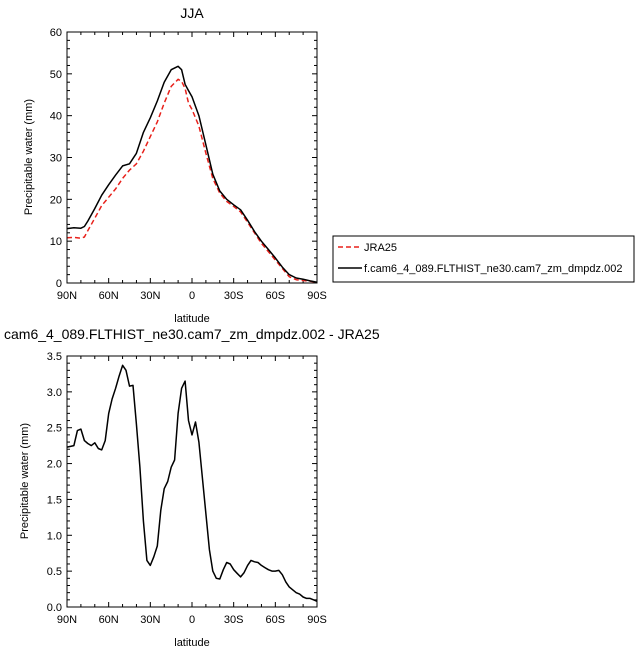 This screenshot has width=639, height=652. I want to click on top-xtick-label: 60S, so click(276, 296).